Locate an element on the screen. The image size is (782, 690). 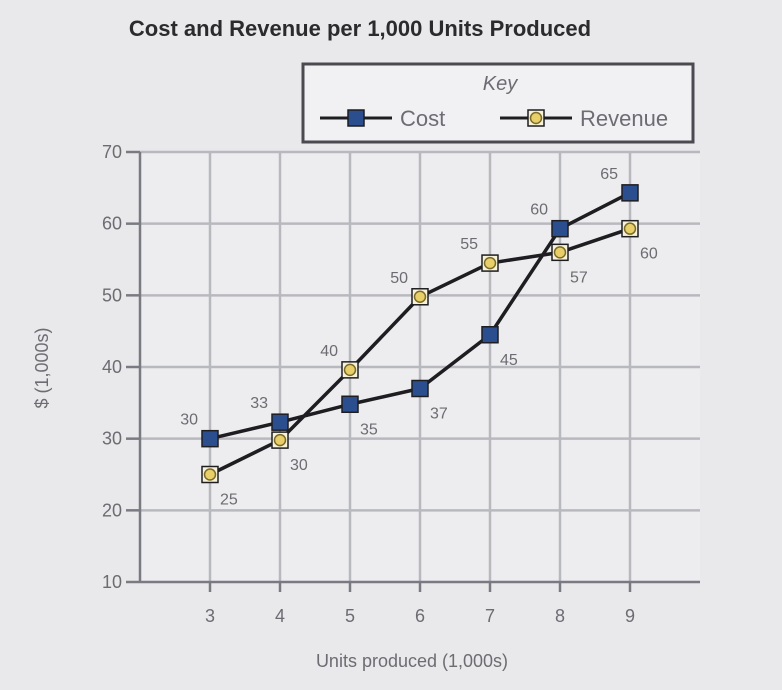
revenue-data-label-3: 25 is located at coordinates (229, 500).